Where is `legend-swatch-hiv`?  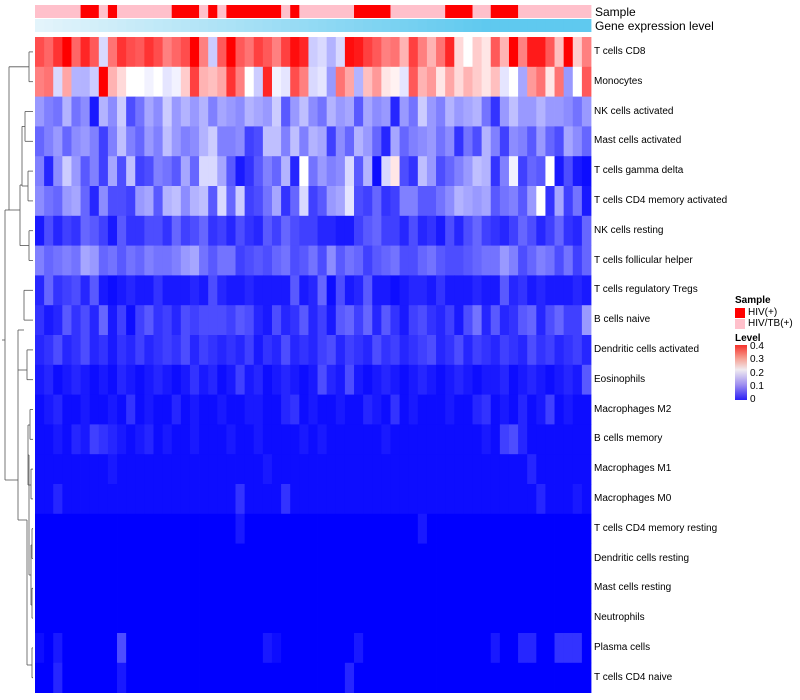 legend-swatch-hiv is located at coordinates (740, 312).